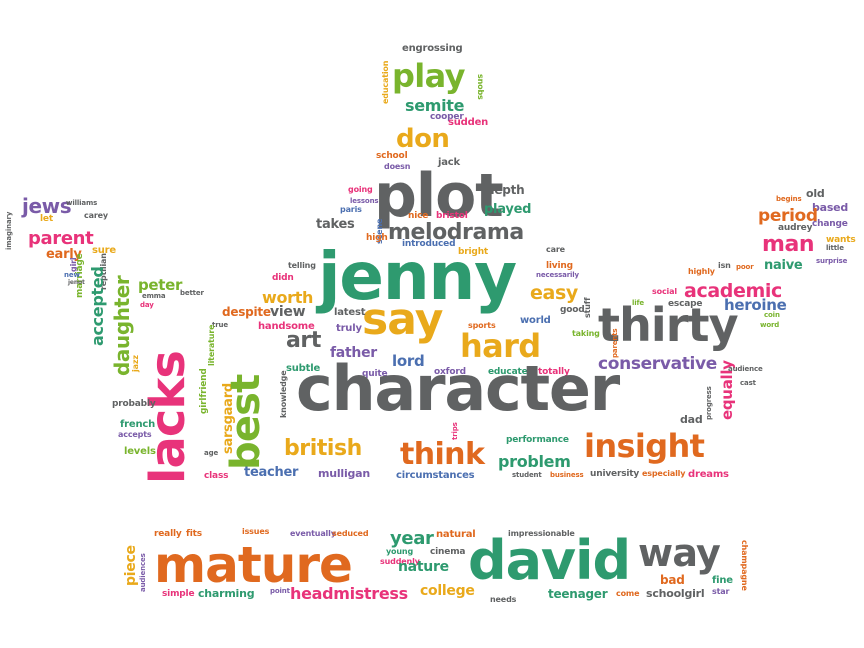 The image size is (864, 648). Describe the element at coordinates (286, 326) in the screenshot. I see `cloud-word: handsome` at that location.